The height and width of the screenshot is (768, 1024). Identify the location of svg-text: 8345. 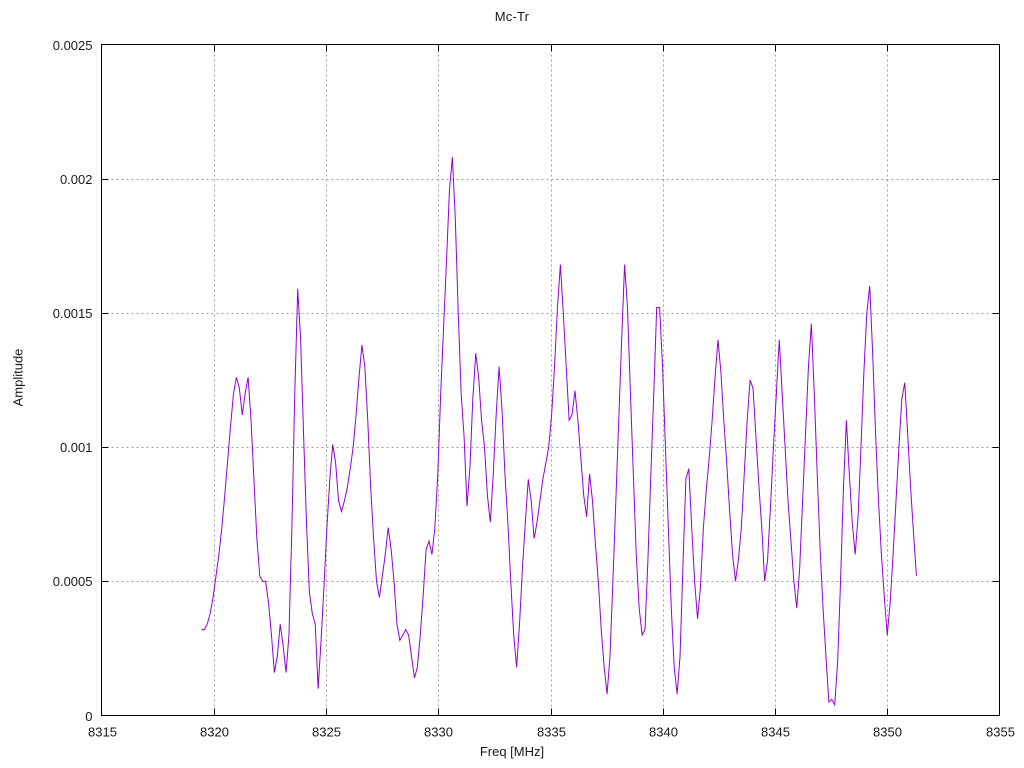
(775, 732).